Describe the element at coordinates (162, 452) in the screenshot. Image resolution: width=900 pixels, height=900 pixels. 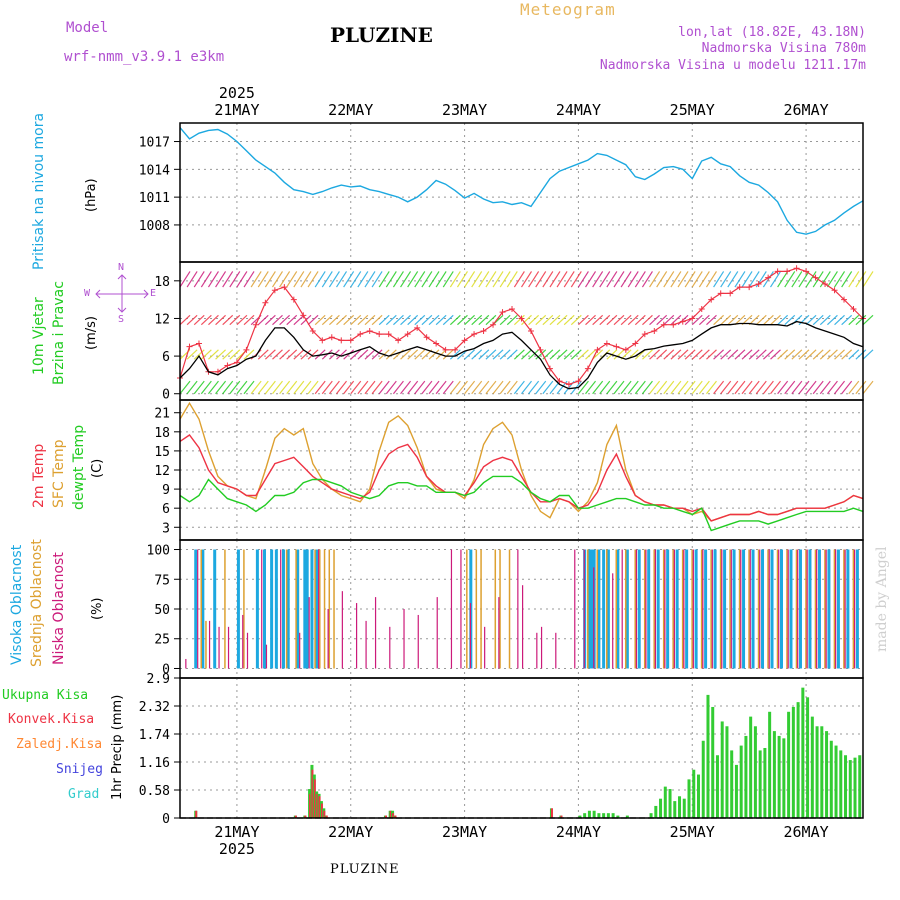
I see `temp-tick-label: 15` at that location.